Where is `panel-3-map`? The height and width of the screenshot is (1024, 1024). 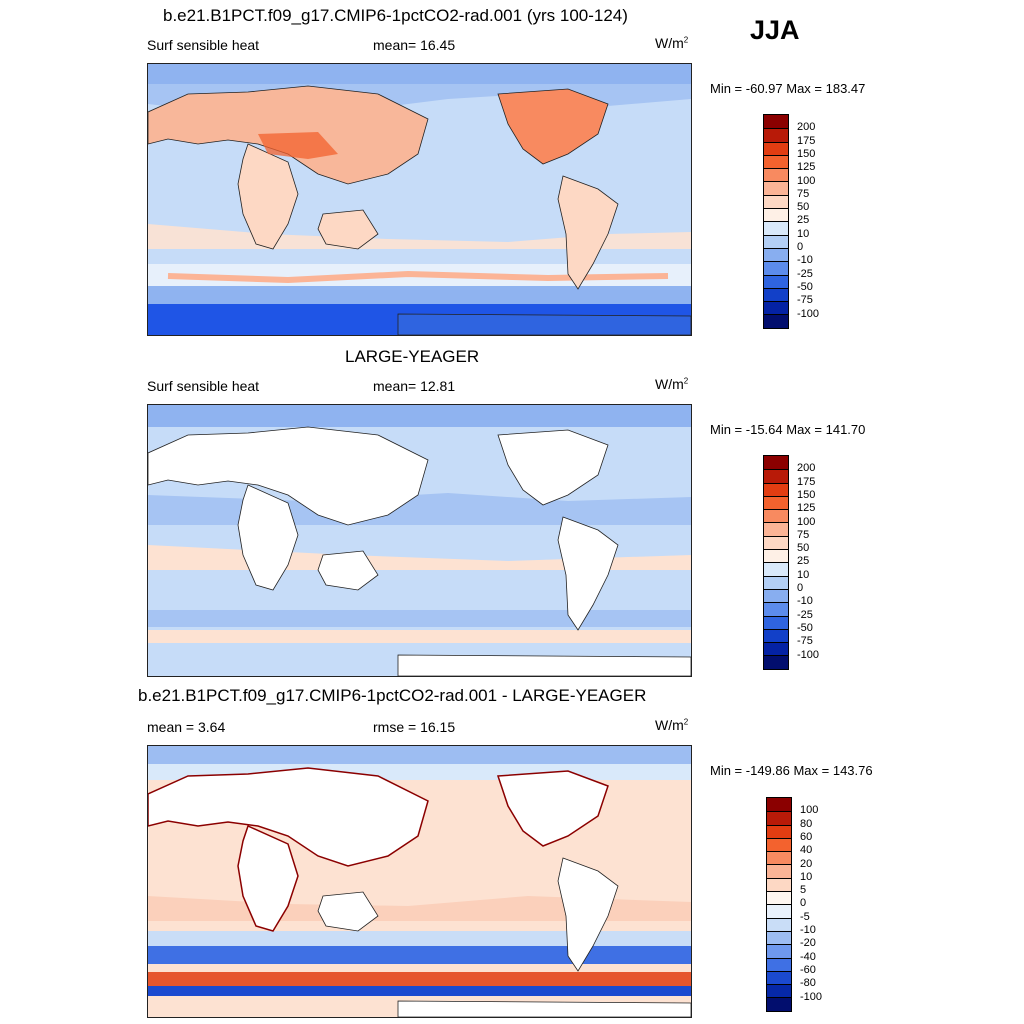 panel-3-map is located at coordinates (419, 881).